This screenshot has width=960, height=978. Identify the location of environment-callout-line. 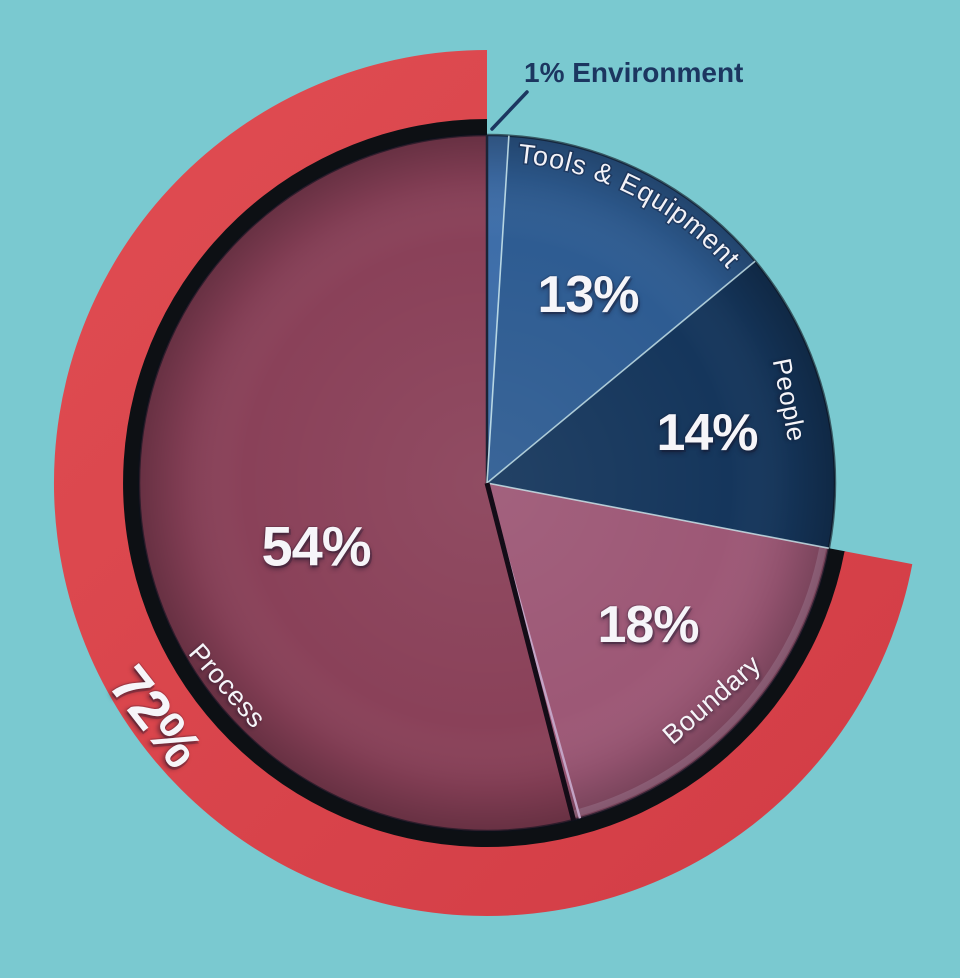
(509, 110).